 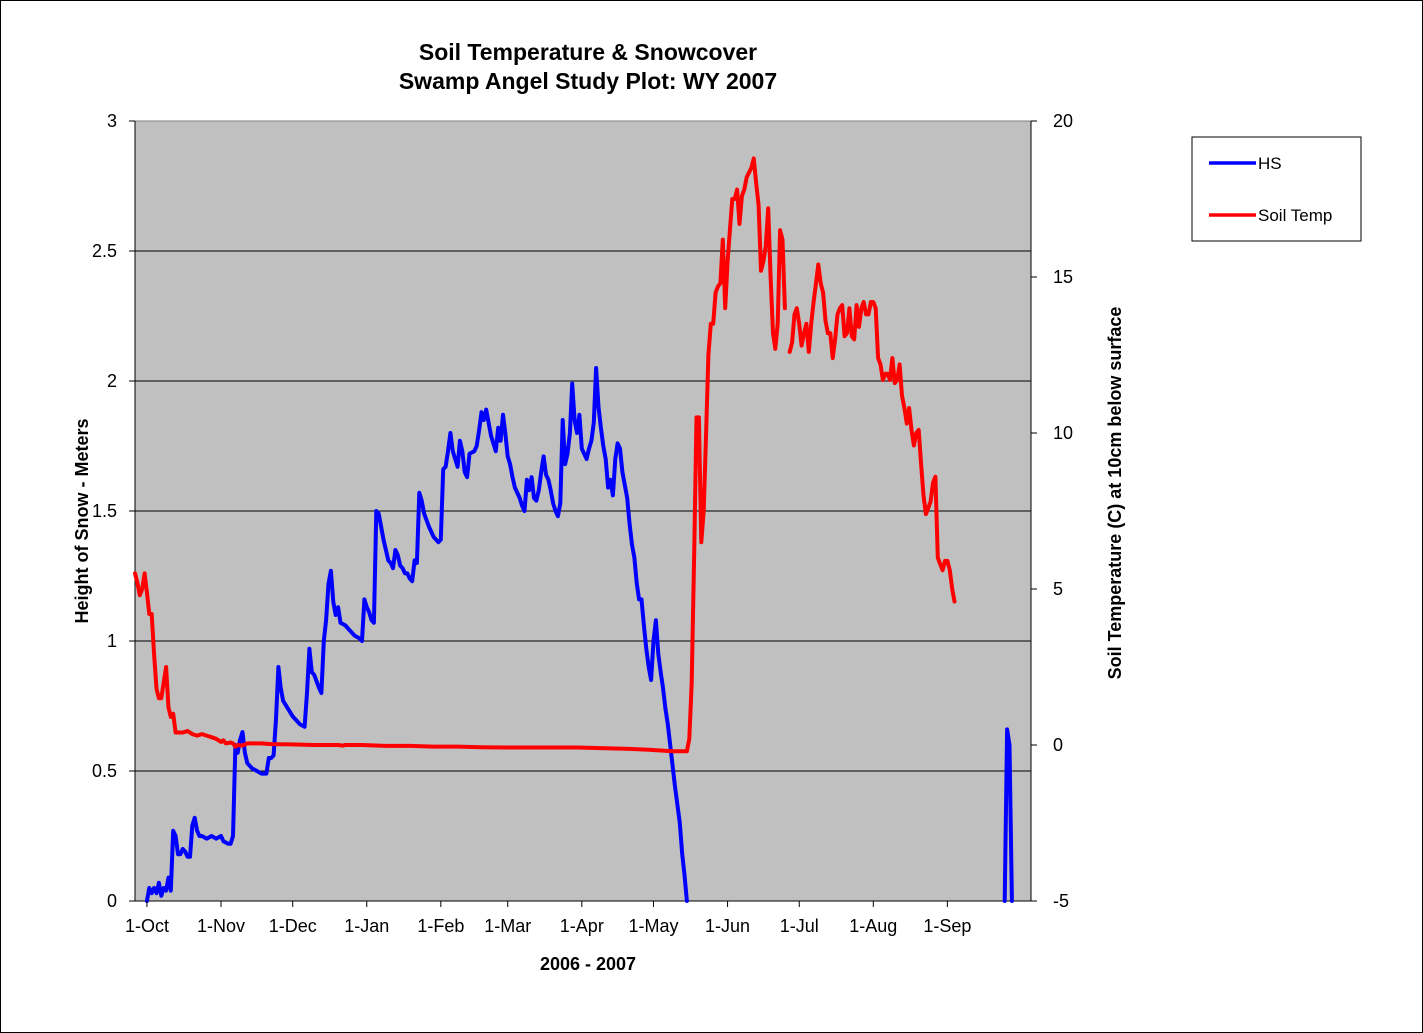 What do you see at coordinates (366, 926) in the screenshot?
I see `x-tick-label: 1-Jan` at bounding box center [366, 926].